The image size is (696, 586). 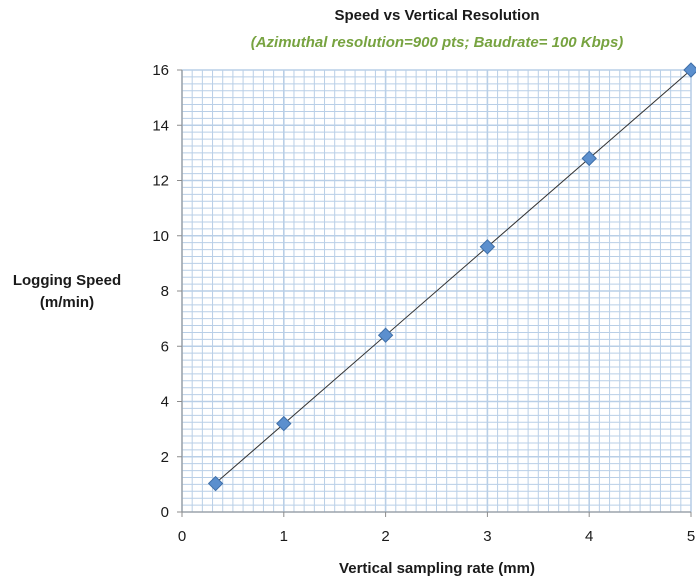 I want to click on x-tick-label: 4, so click(x=589, y=536).